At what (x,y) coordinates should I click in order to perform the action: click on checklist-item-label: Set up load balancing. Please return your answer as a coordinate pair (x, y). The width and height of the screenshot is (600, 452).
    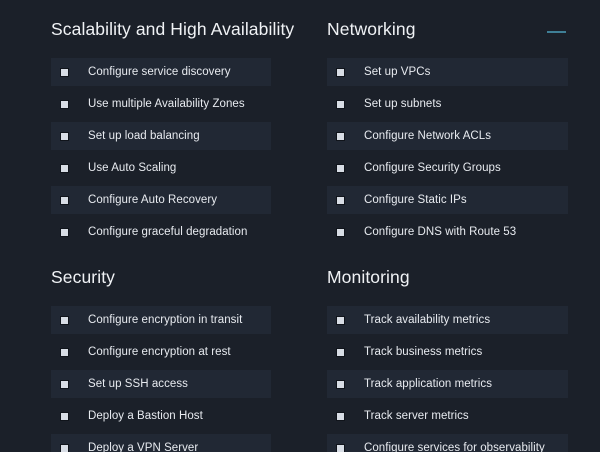
    Looking at the image, I should click on (144, 136).